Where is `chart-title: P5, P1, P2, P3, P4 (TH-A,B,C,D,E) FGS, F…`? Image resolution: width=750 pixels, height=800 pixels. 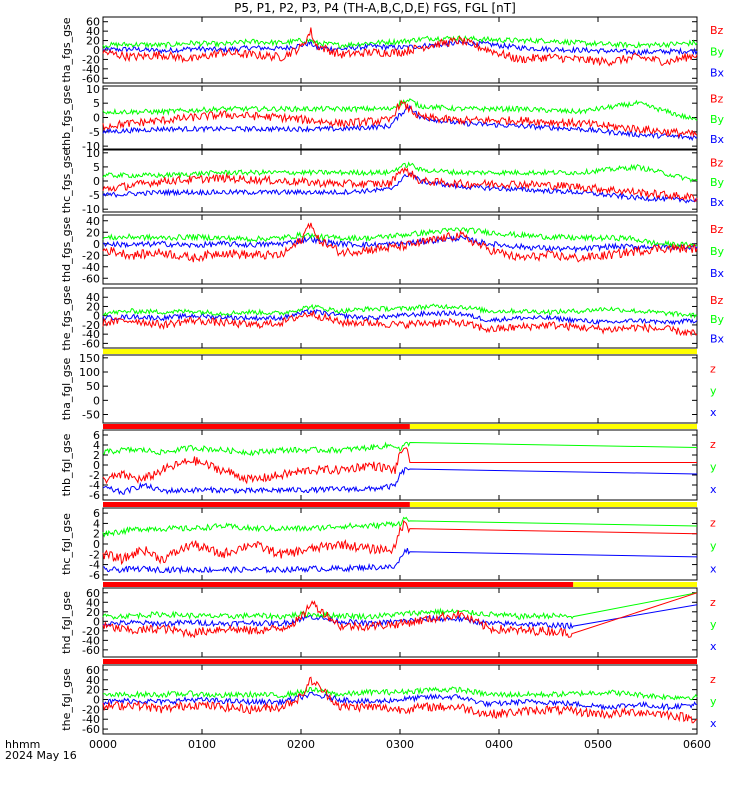 chart-title: P5, P1, P2, P3, P4 (TH-A,B,C,D,E) FGS, F… is located at coordinates (375, 8).